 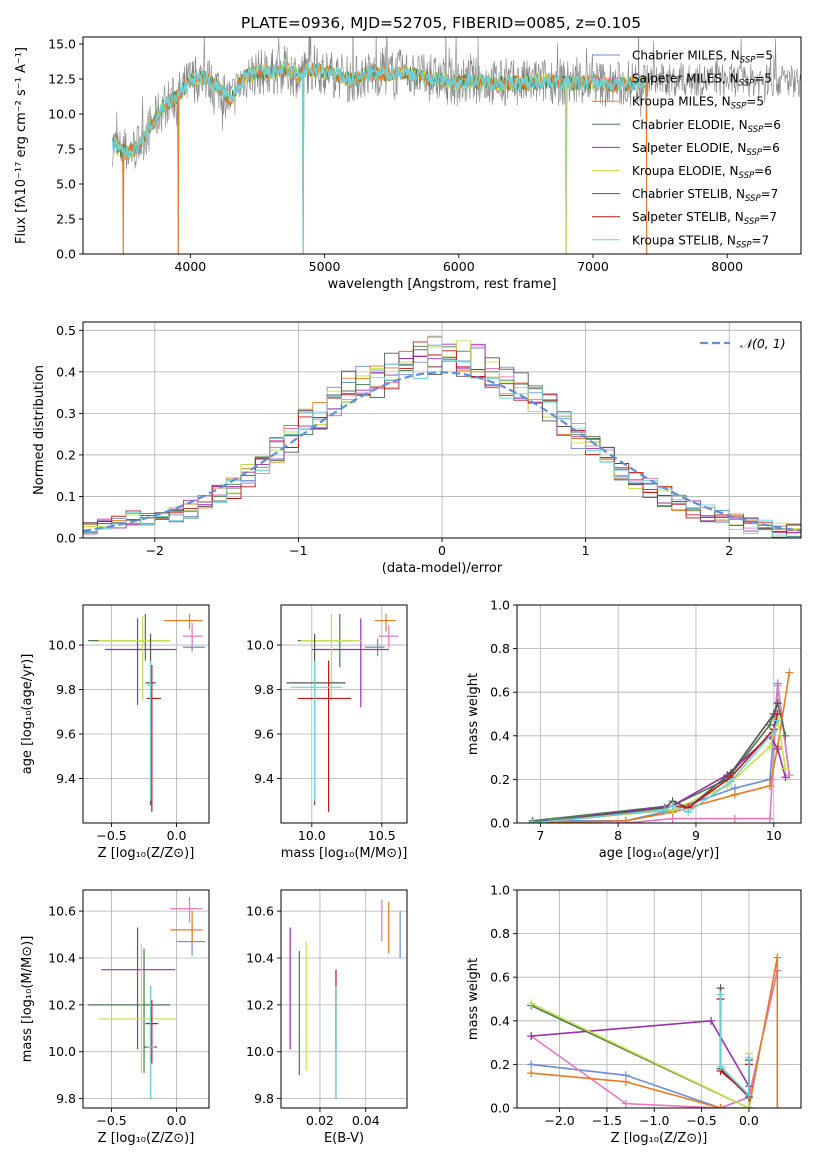 I want to click on x-tick-label: 7000, so click(x=593, y=266).